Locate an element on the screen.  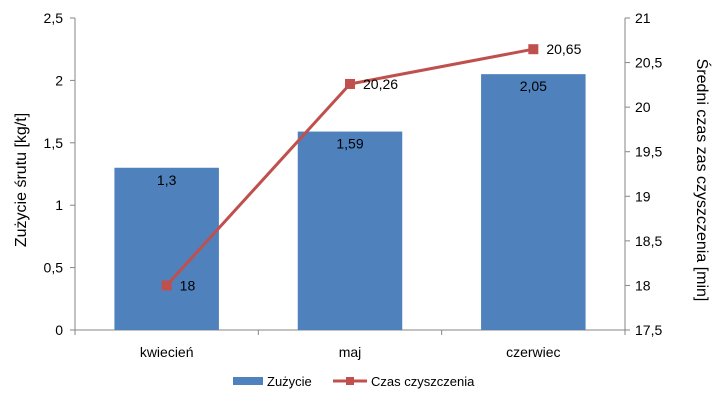
left-axis-title: Zużycie śrutu [kg/t] is located at coordinates (21, 180).